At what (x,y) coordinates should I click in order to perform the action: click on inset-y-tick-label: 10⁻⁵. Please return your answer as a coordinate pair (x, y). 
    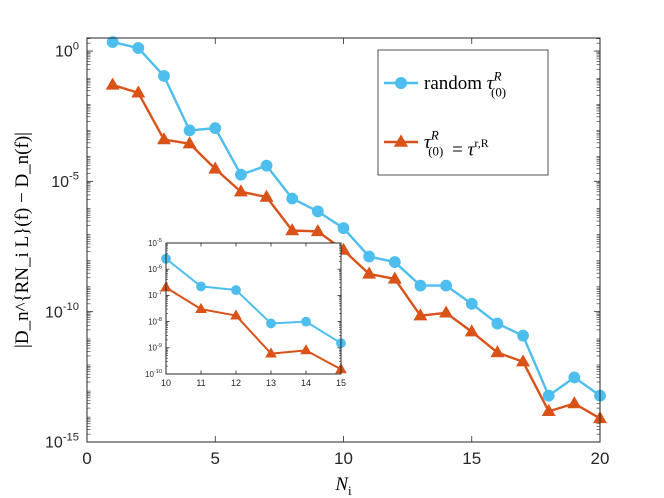
    Looking at the image, I should click on (155, 243).